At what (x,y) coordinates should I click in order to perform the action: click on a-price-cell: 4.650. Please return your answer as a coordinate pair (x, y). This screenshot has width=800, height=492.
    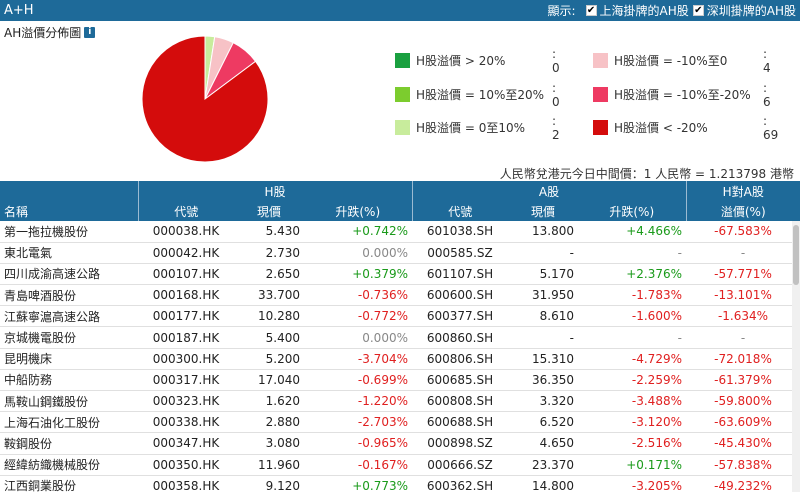
    Looking at the image, I should click on (543, 443).